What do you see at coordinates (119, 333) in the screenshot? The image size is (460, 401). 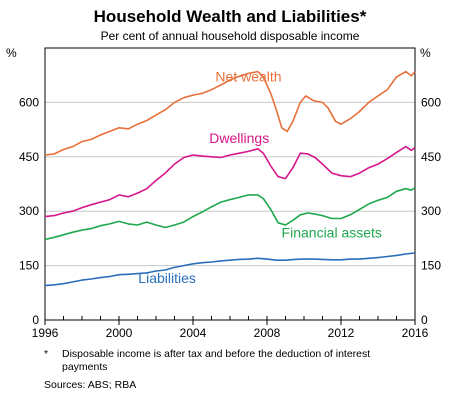 I see `x-tick-label-2000: 2000` at bounding box center [119, 333].